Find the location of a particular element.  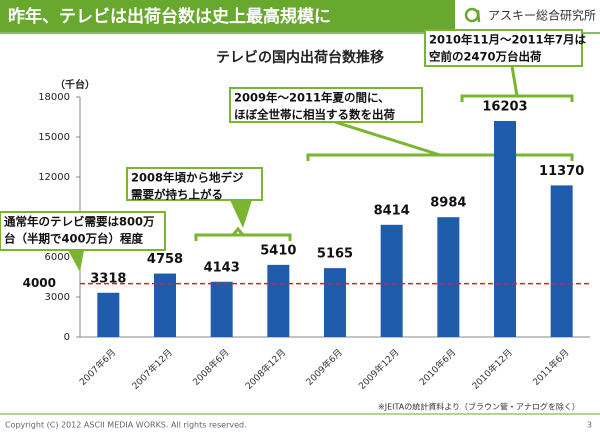

header-bar is located at coordinates (227, 16).